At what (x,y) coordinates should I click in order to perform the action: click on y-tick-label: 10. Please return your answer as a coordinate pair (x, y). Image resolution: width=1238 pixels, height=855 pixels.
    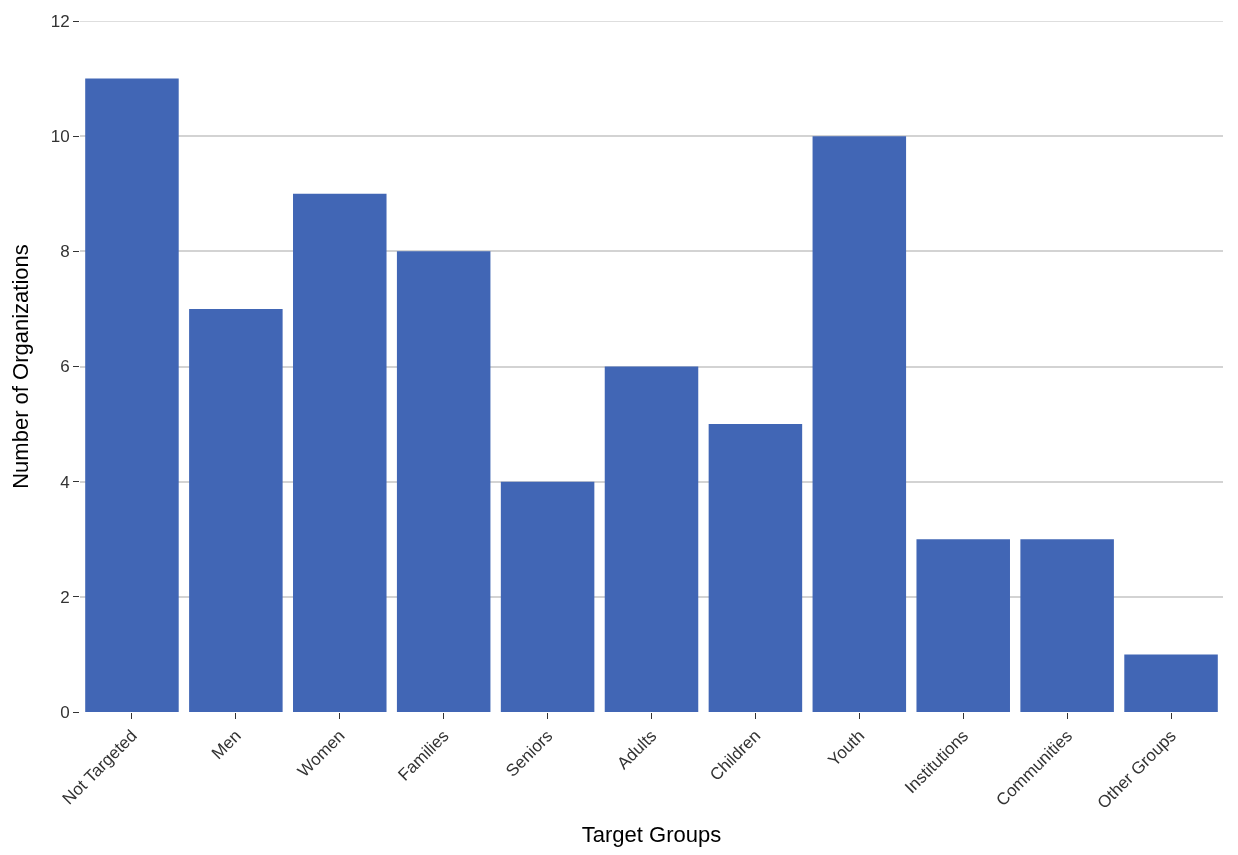
    Looking at the image, I should click on (60, 137).